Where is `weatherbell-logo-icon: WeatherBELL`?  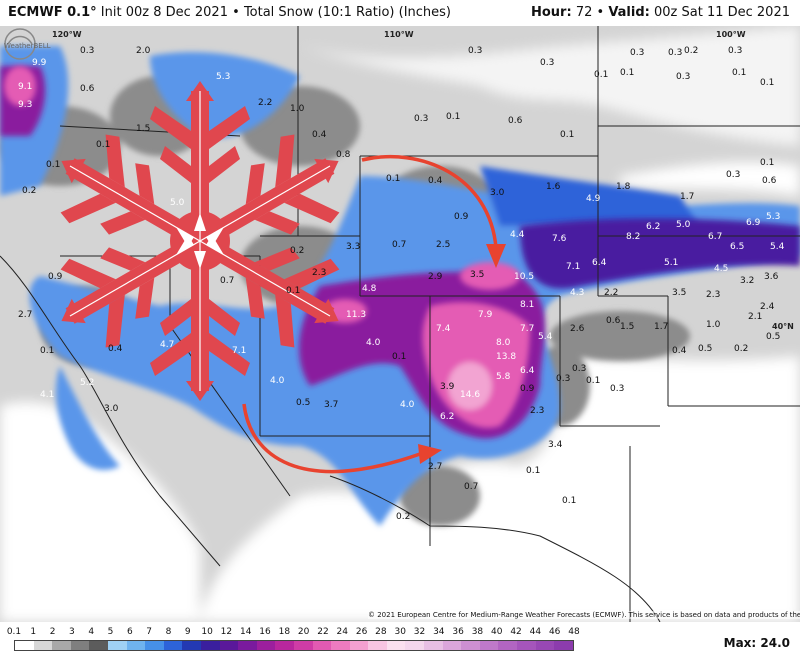
weatherbell-logo-icon: WeatherBELL is located at coordinates (27, 44).